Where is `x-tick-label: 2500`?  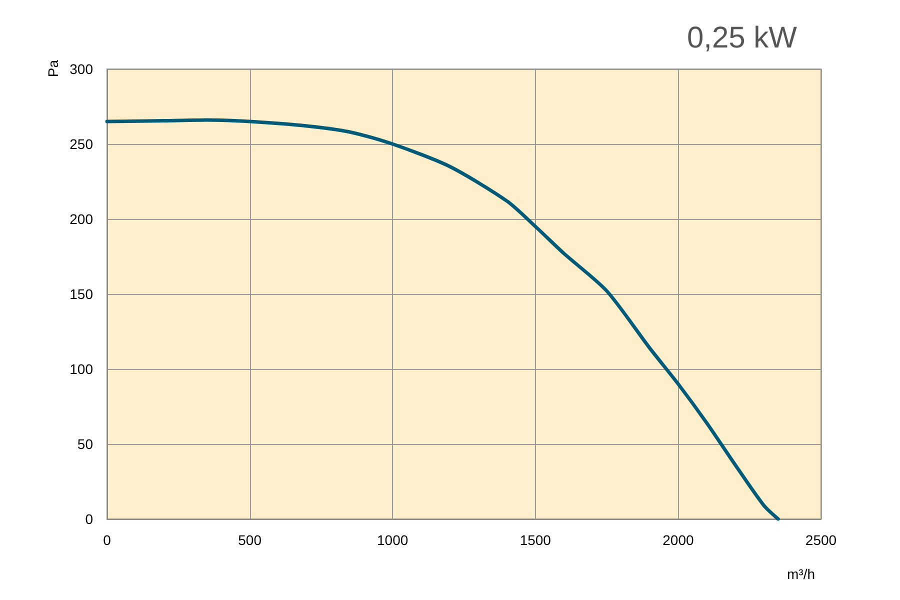 x-tick-label: 2500 is located at coordinates (821, 540).